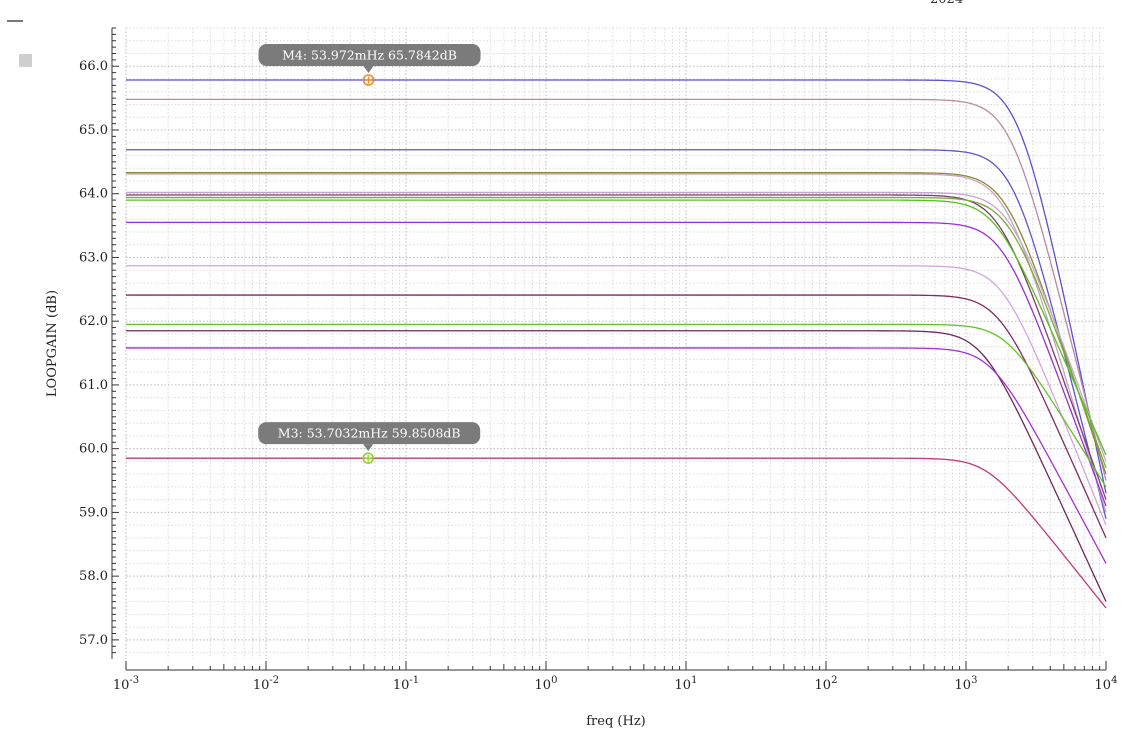 This screenshot has width=1144, height=748. Describe the element at coordinates (93, 385) in the screenshot. I see `y-tick-label: 61.0` at that location.